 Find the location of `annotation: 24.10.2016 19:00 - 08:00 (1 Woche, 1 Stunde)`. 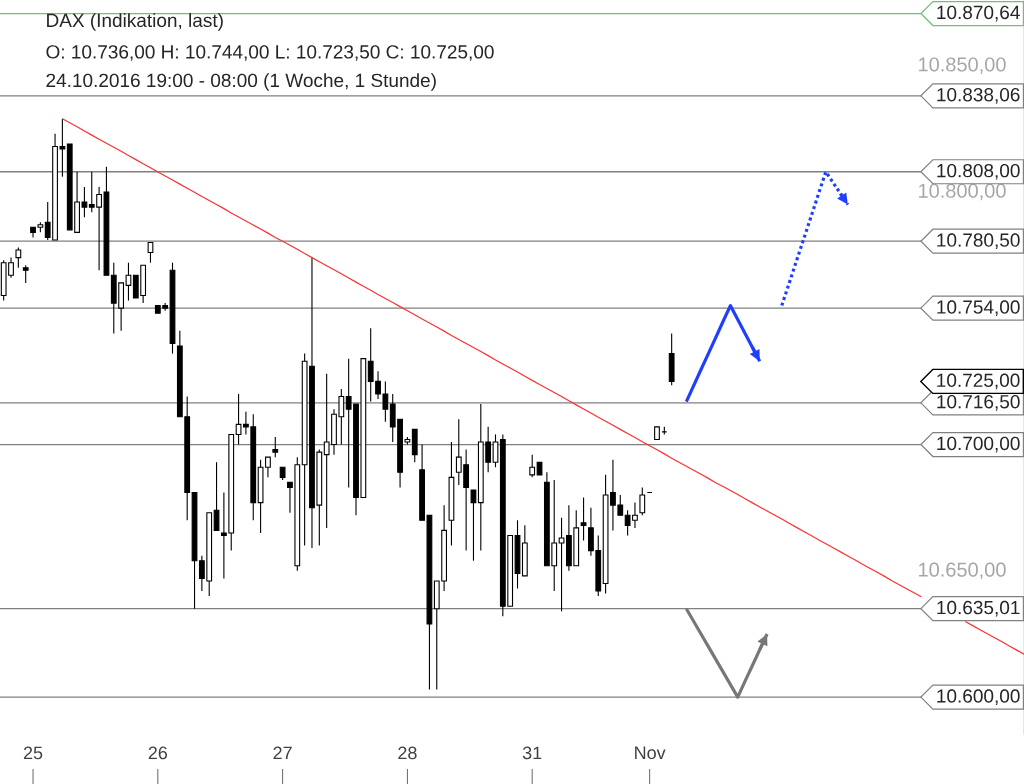

annotation: 24.10.2016 19:00 - 08:00 (1 Woche, 1 Stunde) is located at coordinates (241, 82).